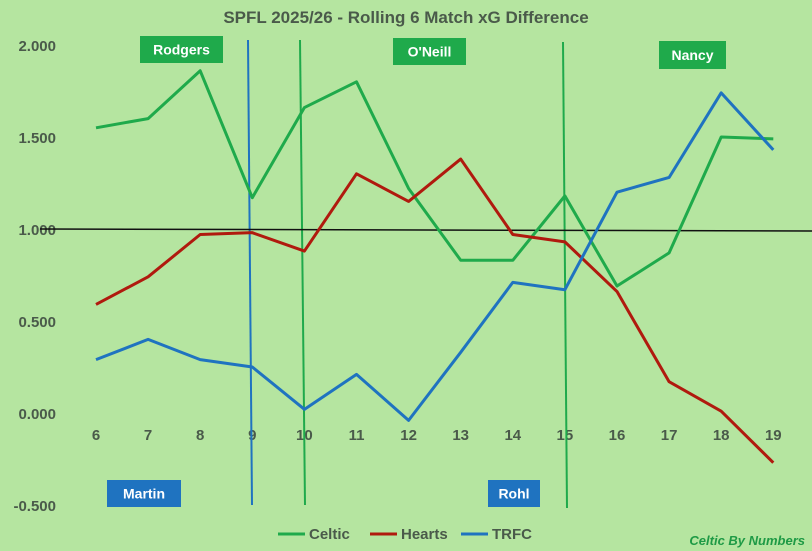 Image resolution: width=812 pixels, height=551 pixels. I want to click on y-tick-label: 1.500, so click(37, 138).